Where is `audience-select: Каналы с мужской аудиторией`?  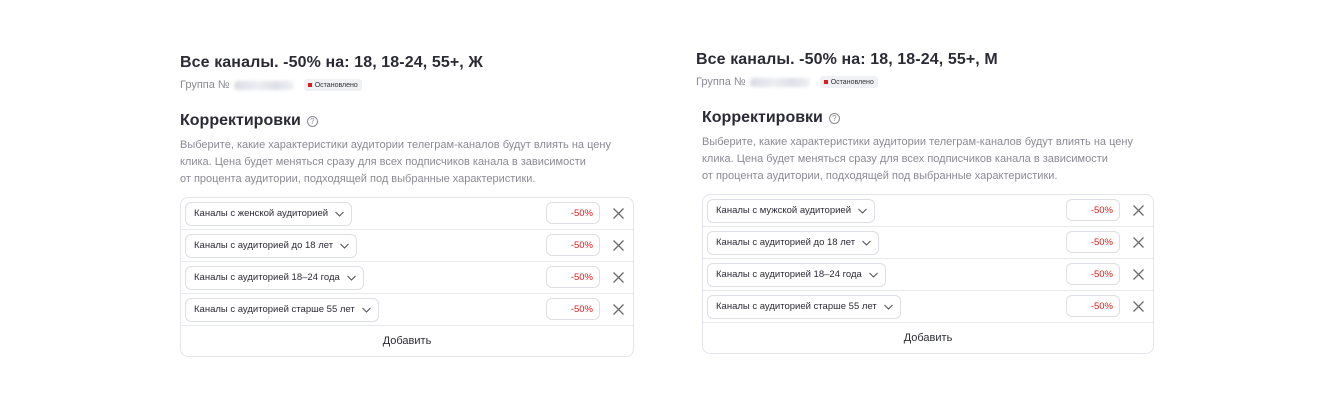 audience-select: Каналы с мужской аудиторией is located at coordinates (791, 210).